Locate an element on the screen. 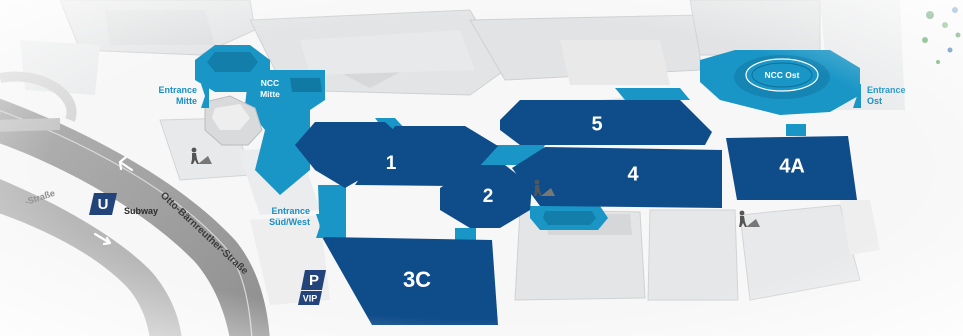  parking-letter: P is located at coordinates (314, 280).